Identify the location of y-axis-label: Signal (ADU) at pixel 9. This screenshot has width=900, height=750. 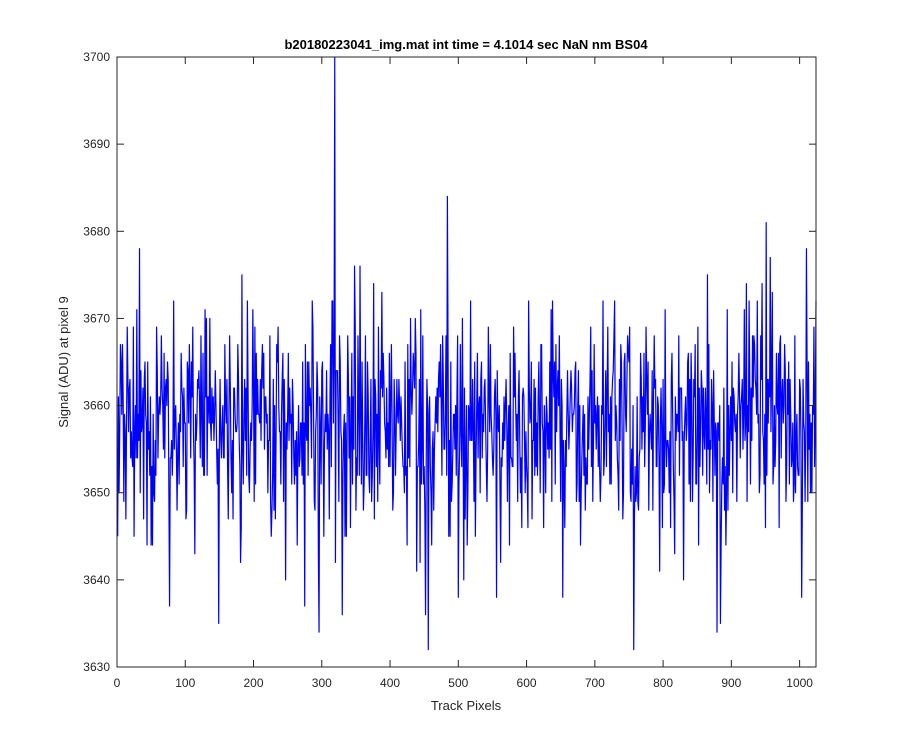
(63, 362).